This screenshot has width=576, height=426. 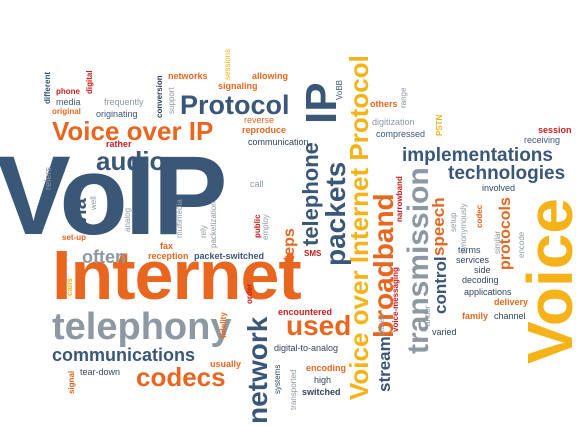 I want to click on word-set-up: set-up, so click(x=74, y=237).